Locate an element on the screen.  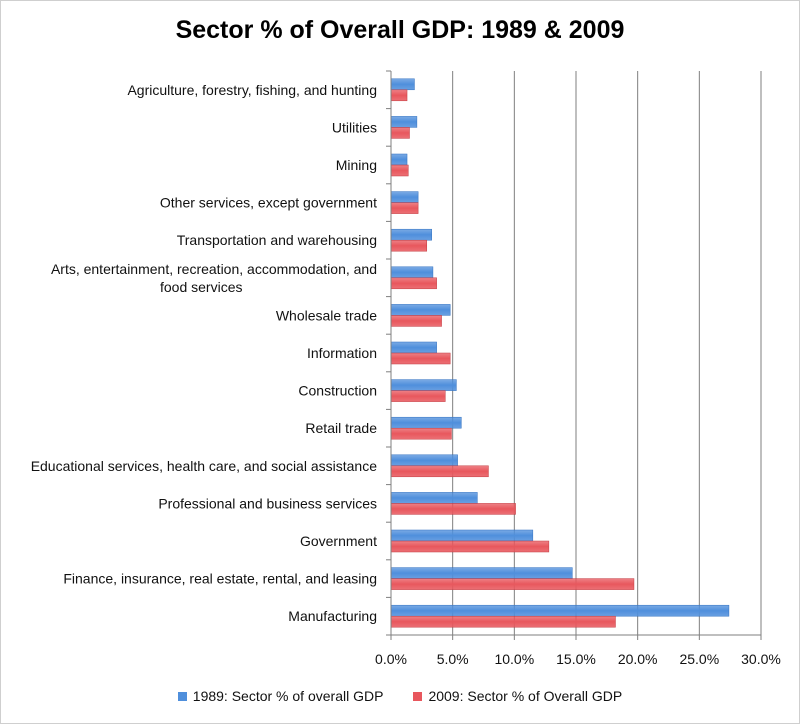
category-label: Mining is located at coordinates (356, 165).